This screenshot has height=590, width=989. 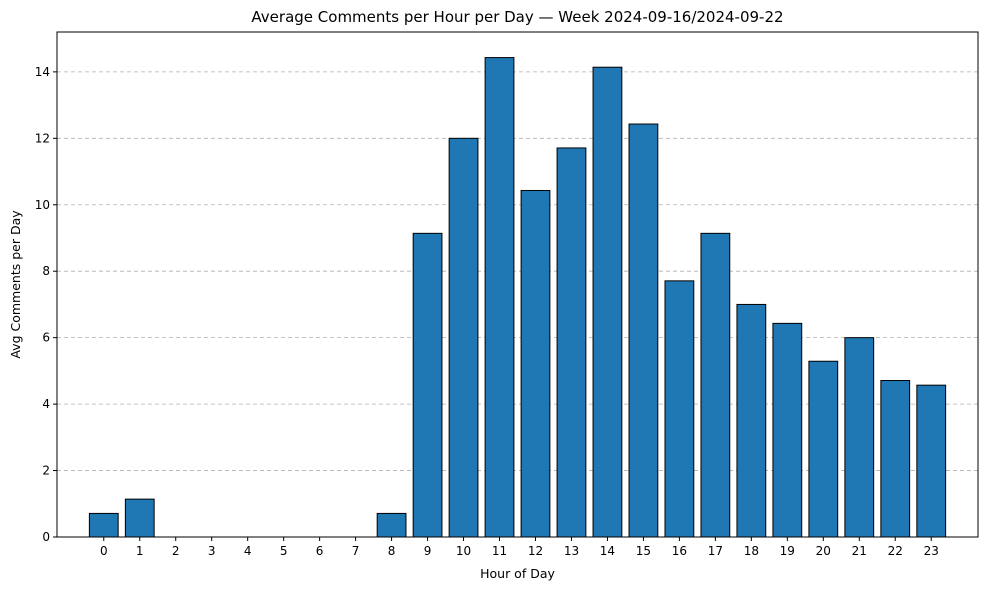 I want to click on y-tick-label: 0, so click(x=46, y=537).